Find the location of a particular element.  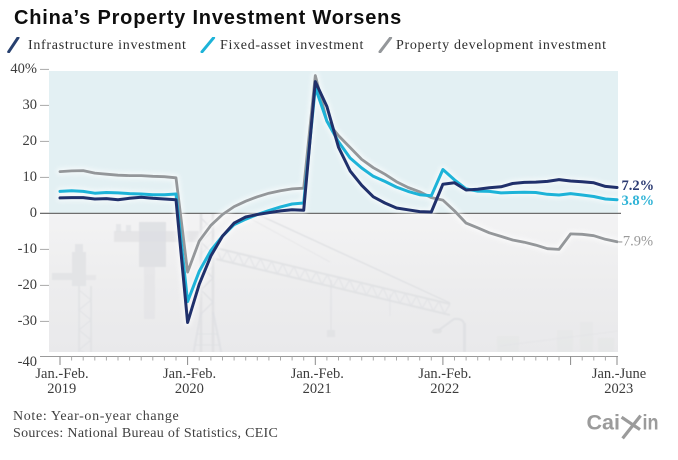

svg-text: 2019 is located at coordinates (61, 389).